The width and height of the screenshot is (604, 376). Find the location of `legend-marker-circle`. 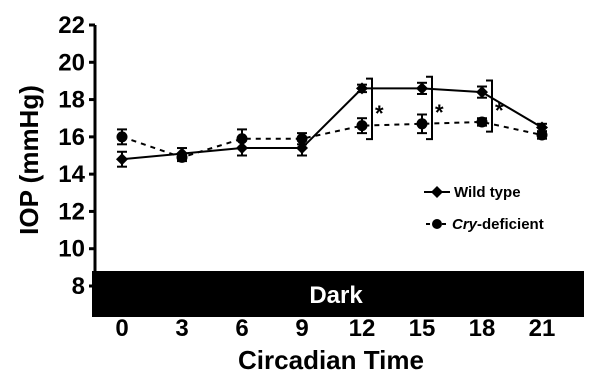

legend-marker-circle is located at coordinates (437, 224).